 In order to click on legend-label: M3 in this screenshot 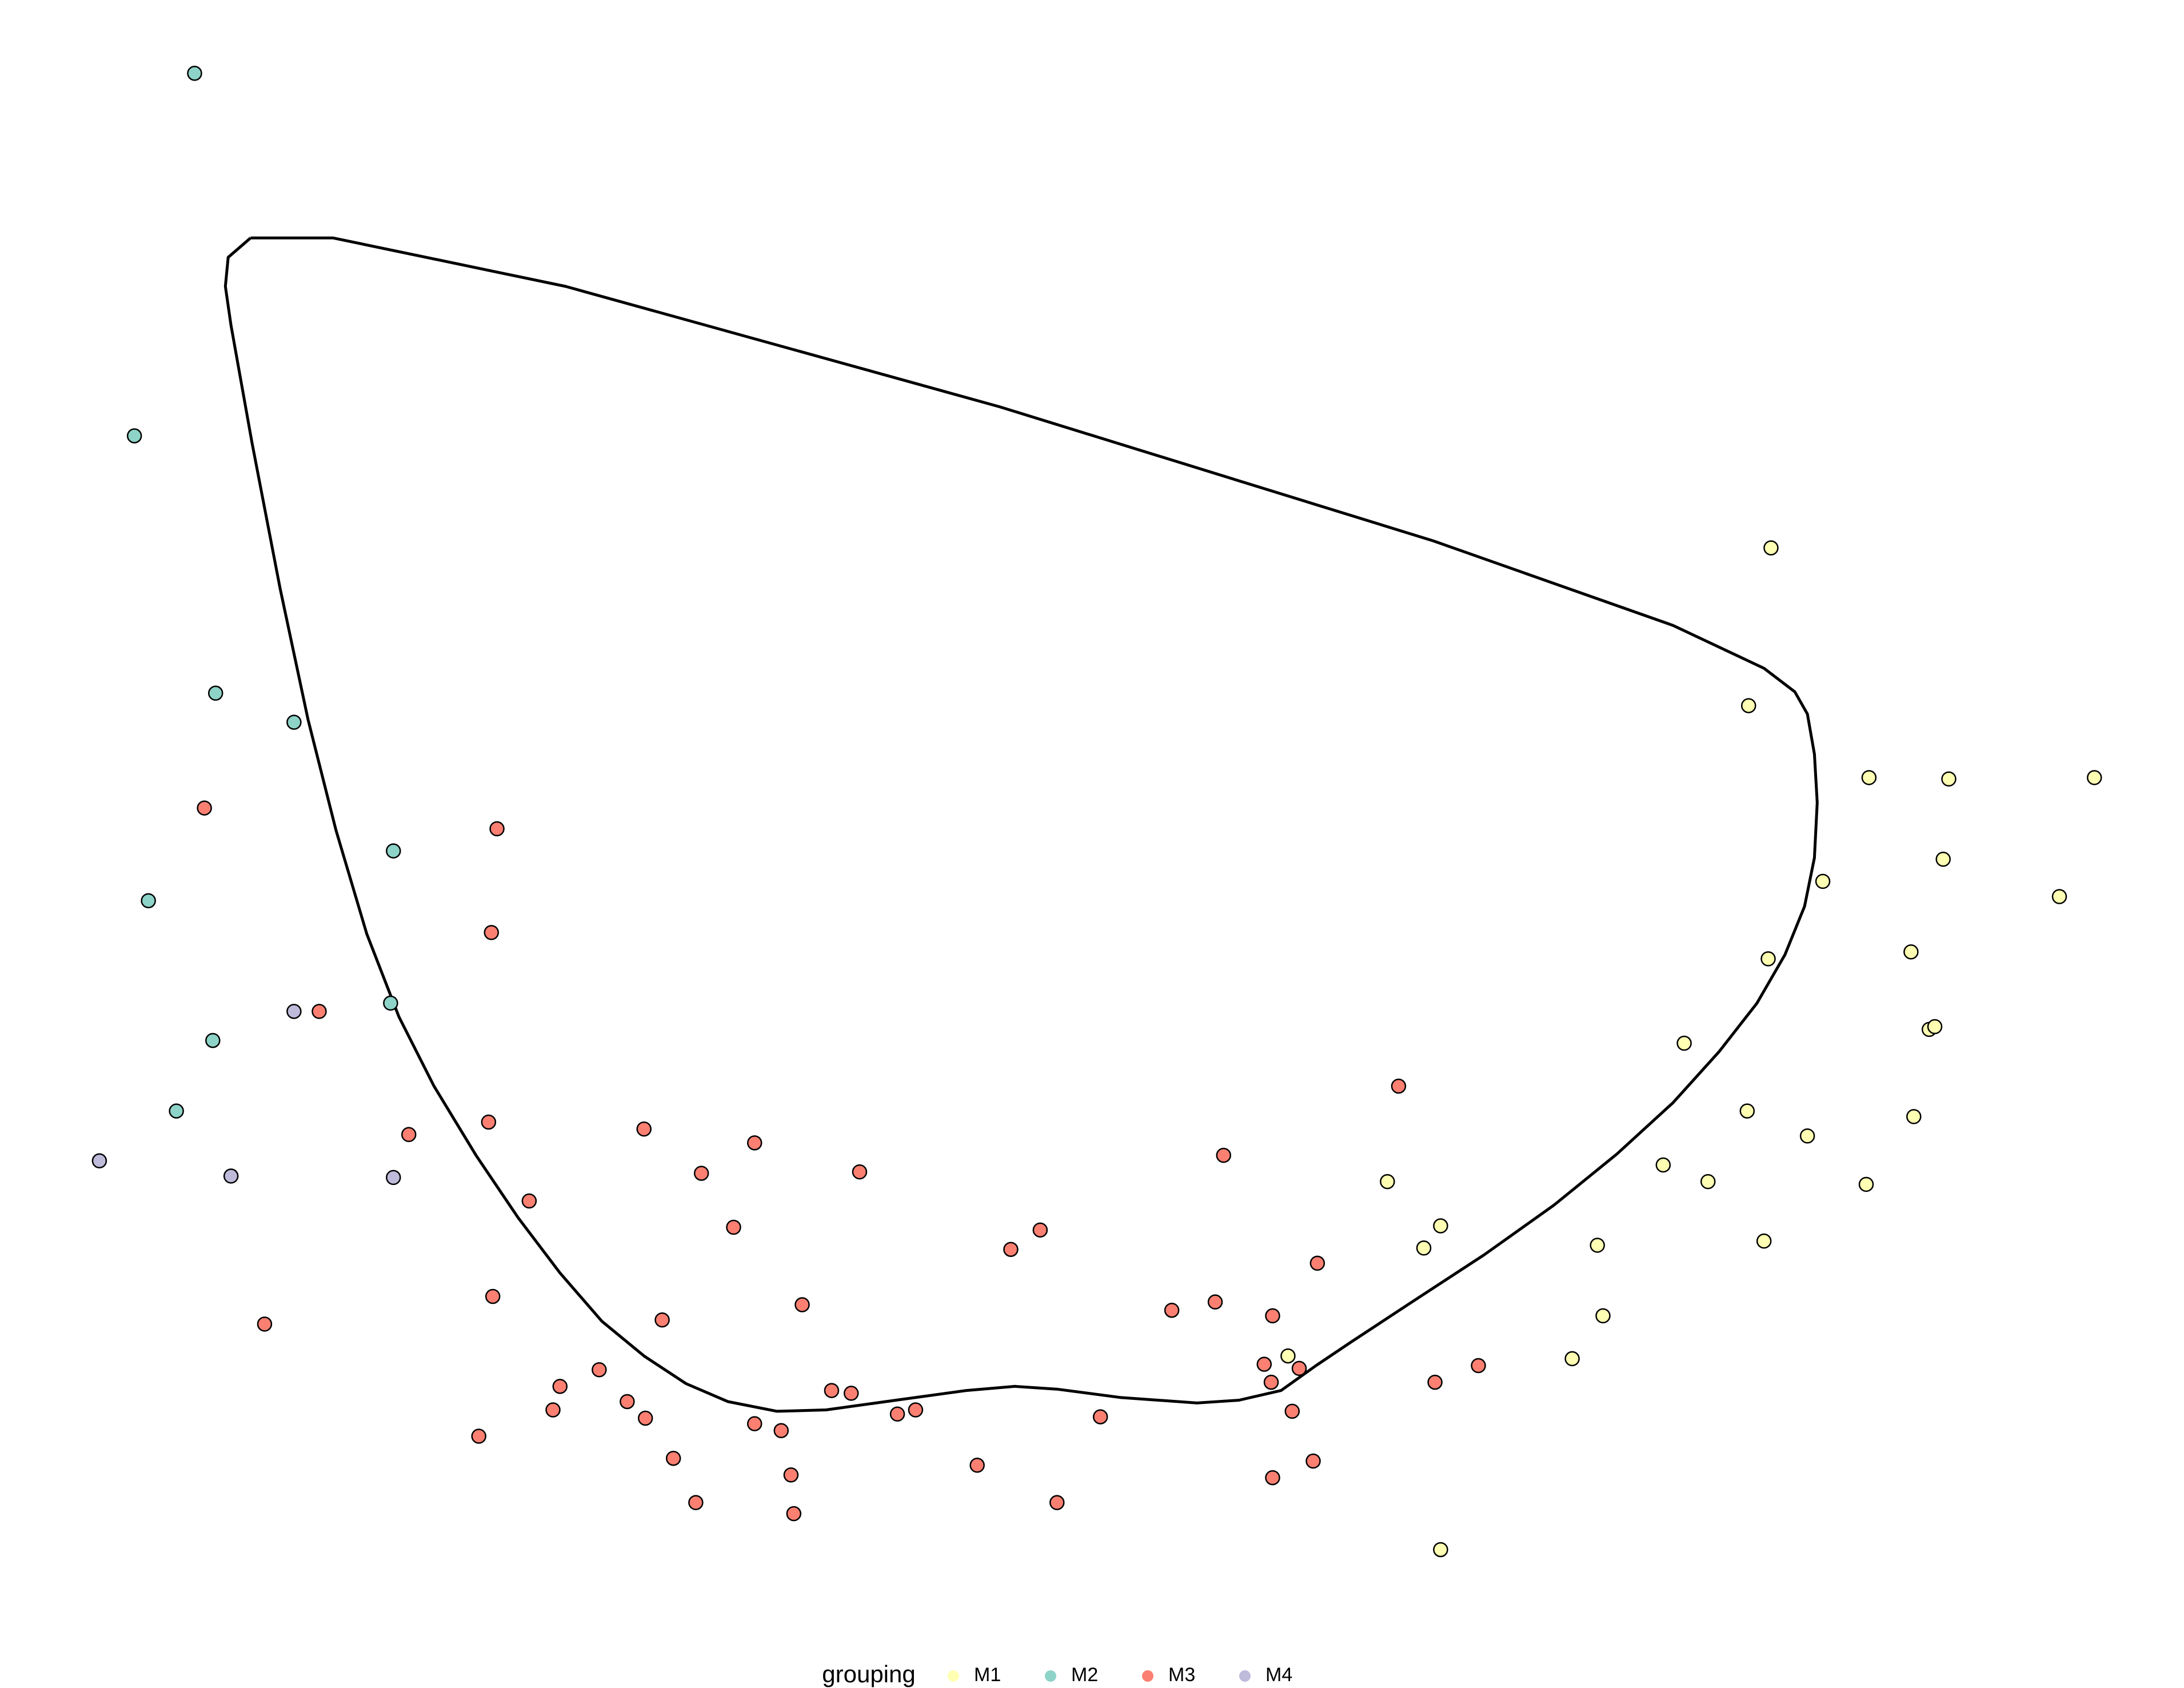, I will do `click(1181, 1675)`.